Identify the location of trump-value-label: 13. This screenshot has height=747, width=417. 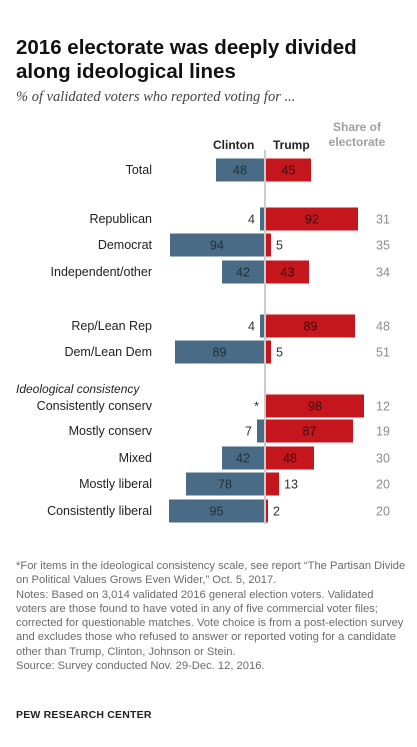
(291, 485).